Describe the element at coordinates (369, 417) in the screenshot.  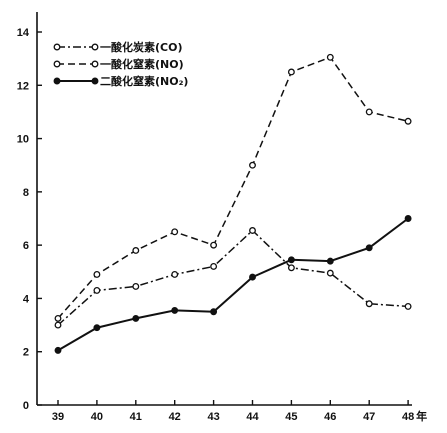
I see `x-tick-label: 47` at that location.